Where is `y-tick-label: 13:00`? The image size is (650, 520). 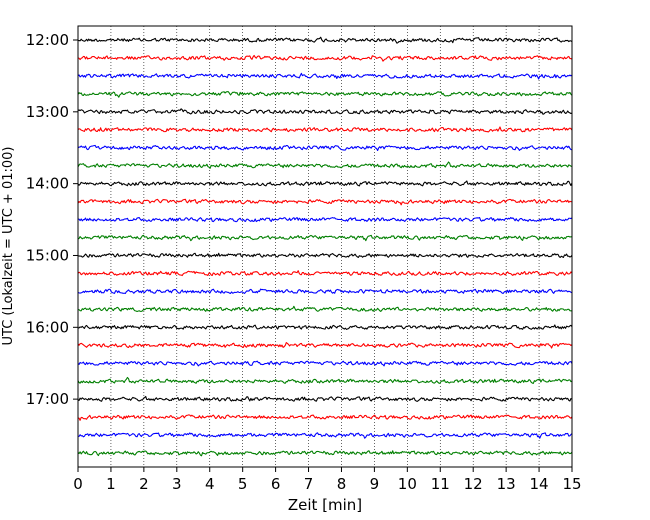 y-tick-label: 13:00 is located at coordinates (47, 112).